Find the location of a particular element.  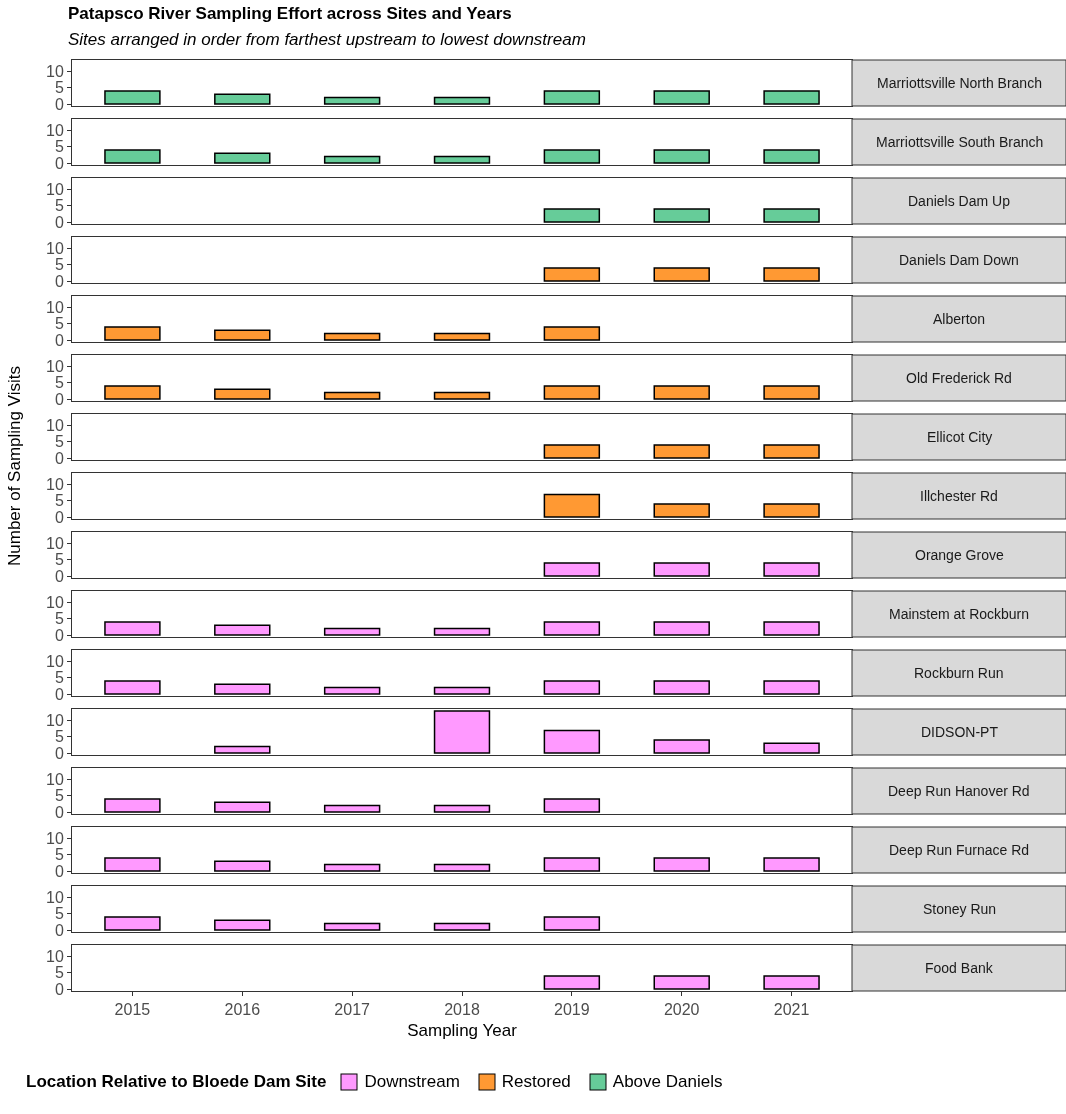

text: DIDSON-PT is located at coordinates (960, 732).